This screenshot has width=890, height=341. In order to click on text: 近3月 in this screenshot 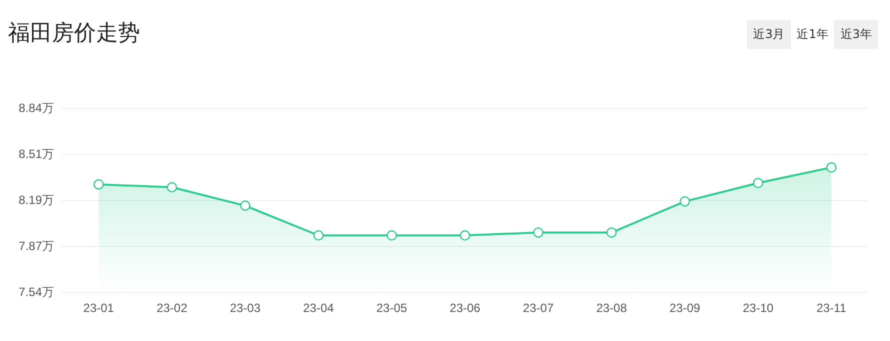, I will do `click(769, 34)`.